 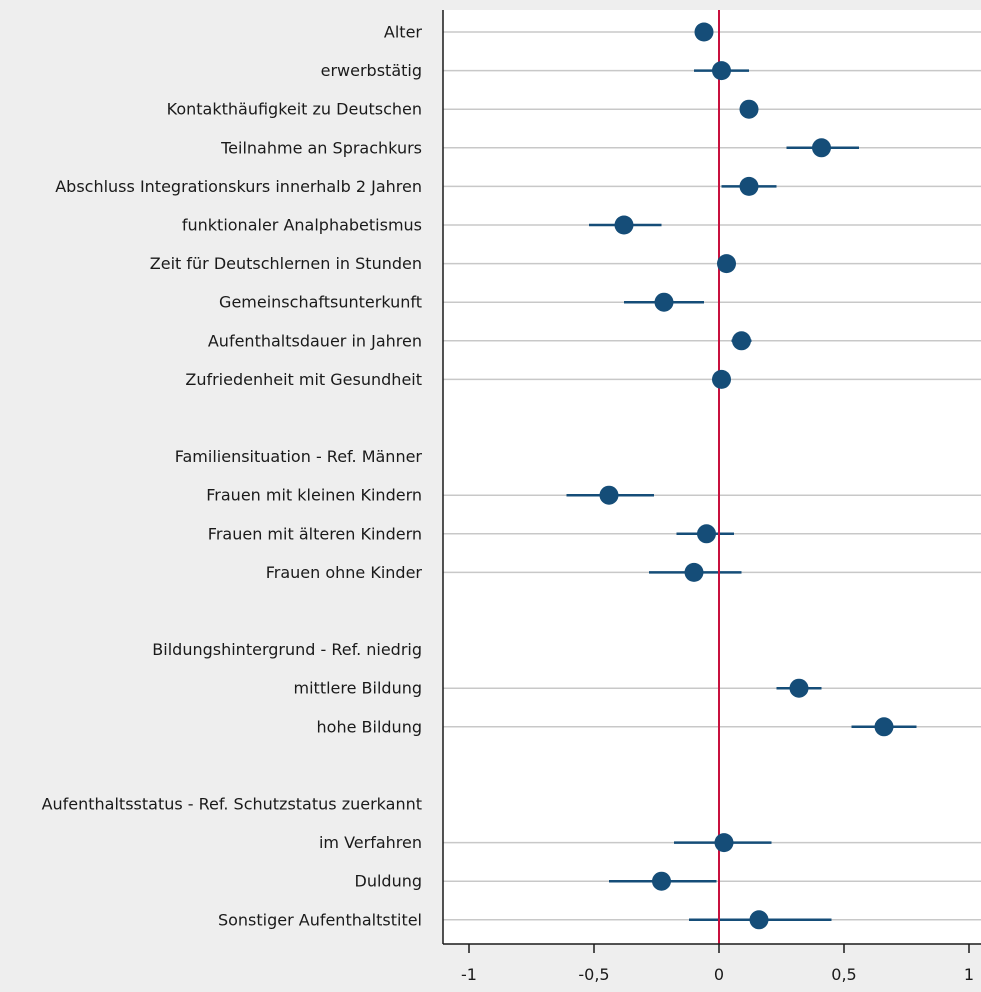 I want to click on x-tick-label: 1, so click(x=969, y=974).